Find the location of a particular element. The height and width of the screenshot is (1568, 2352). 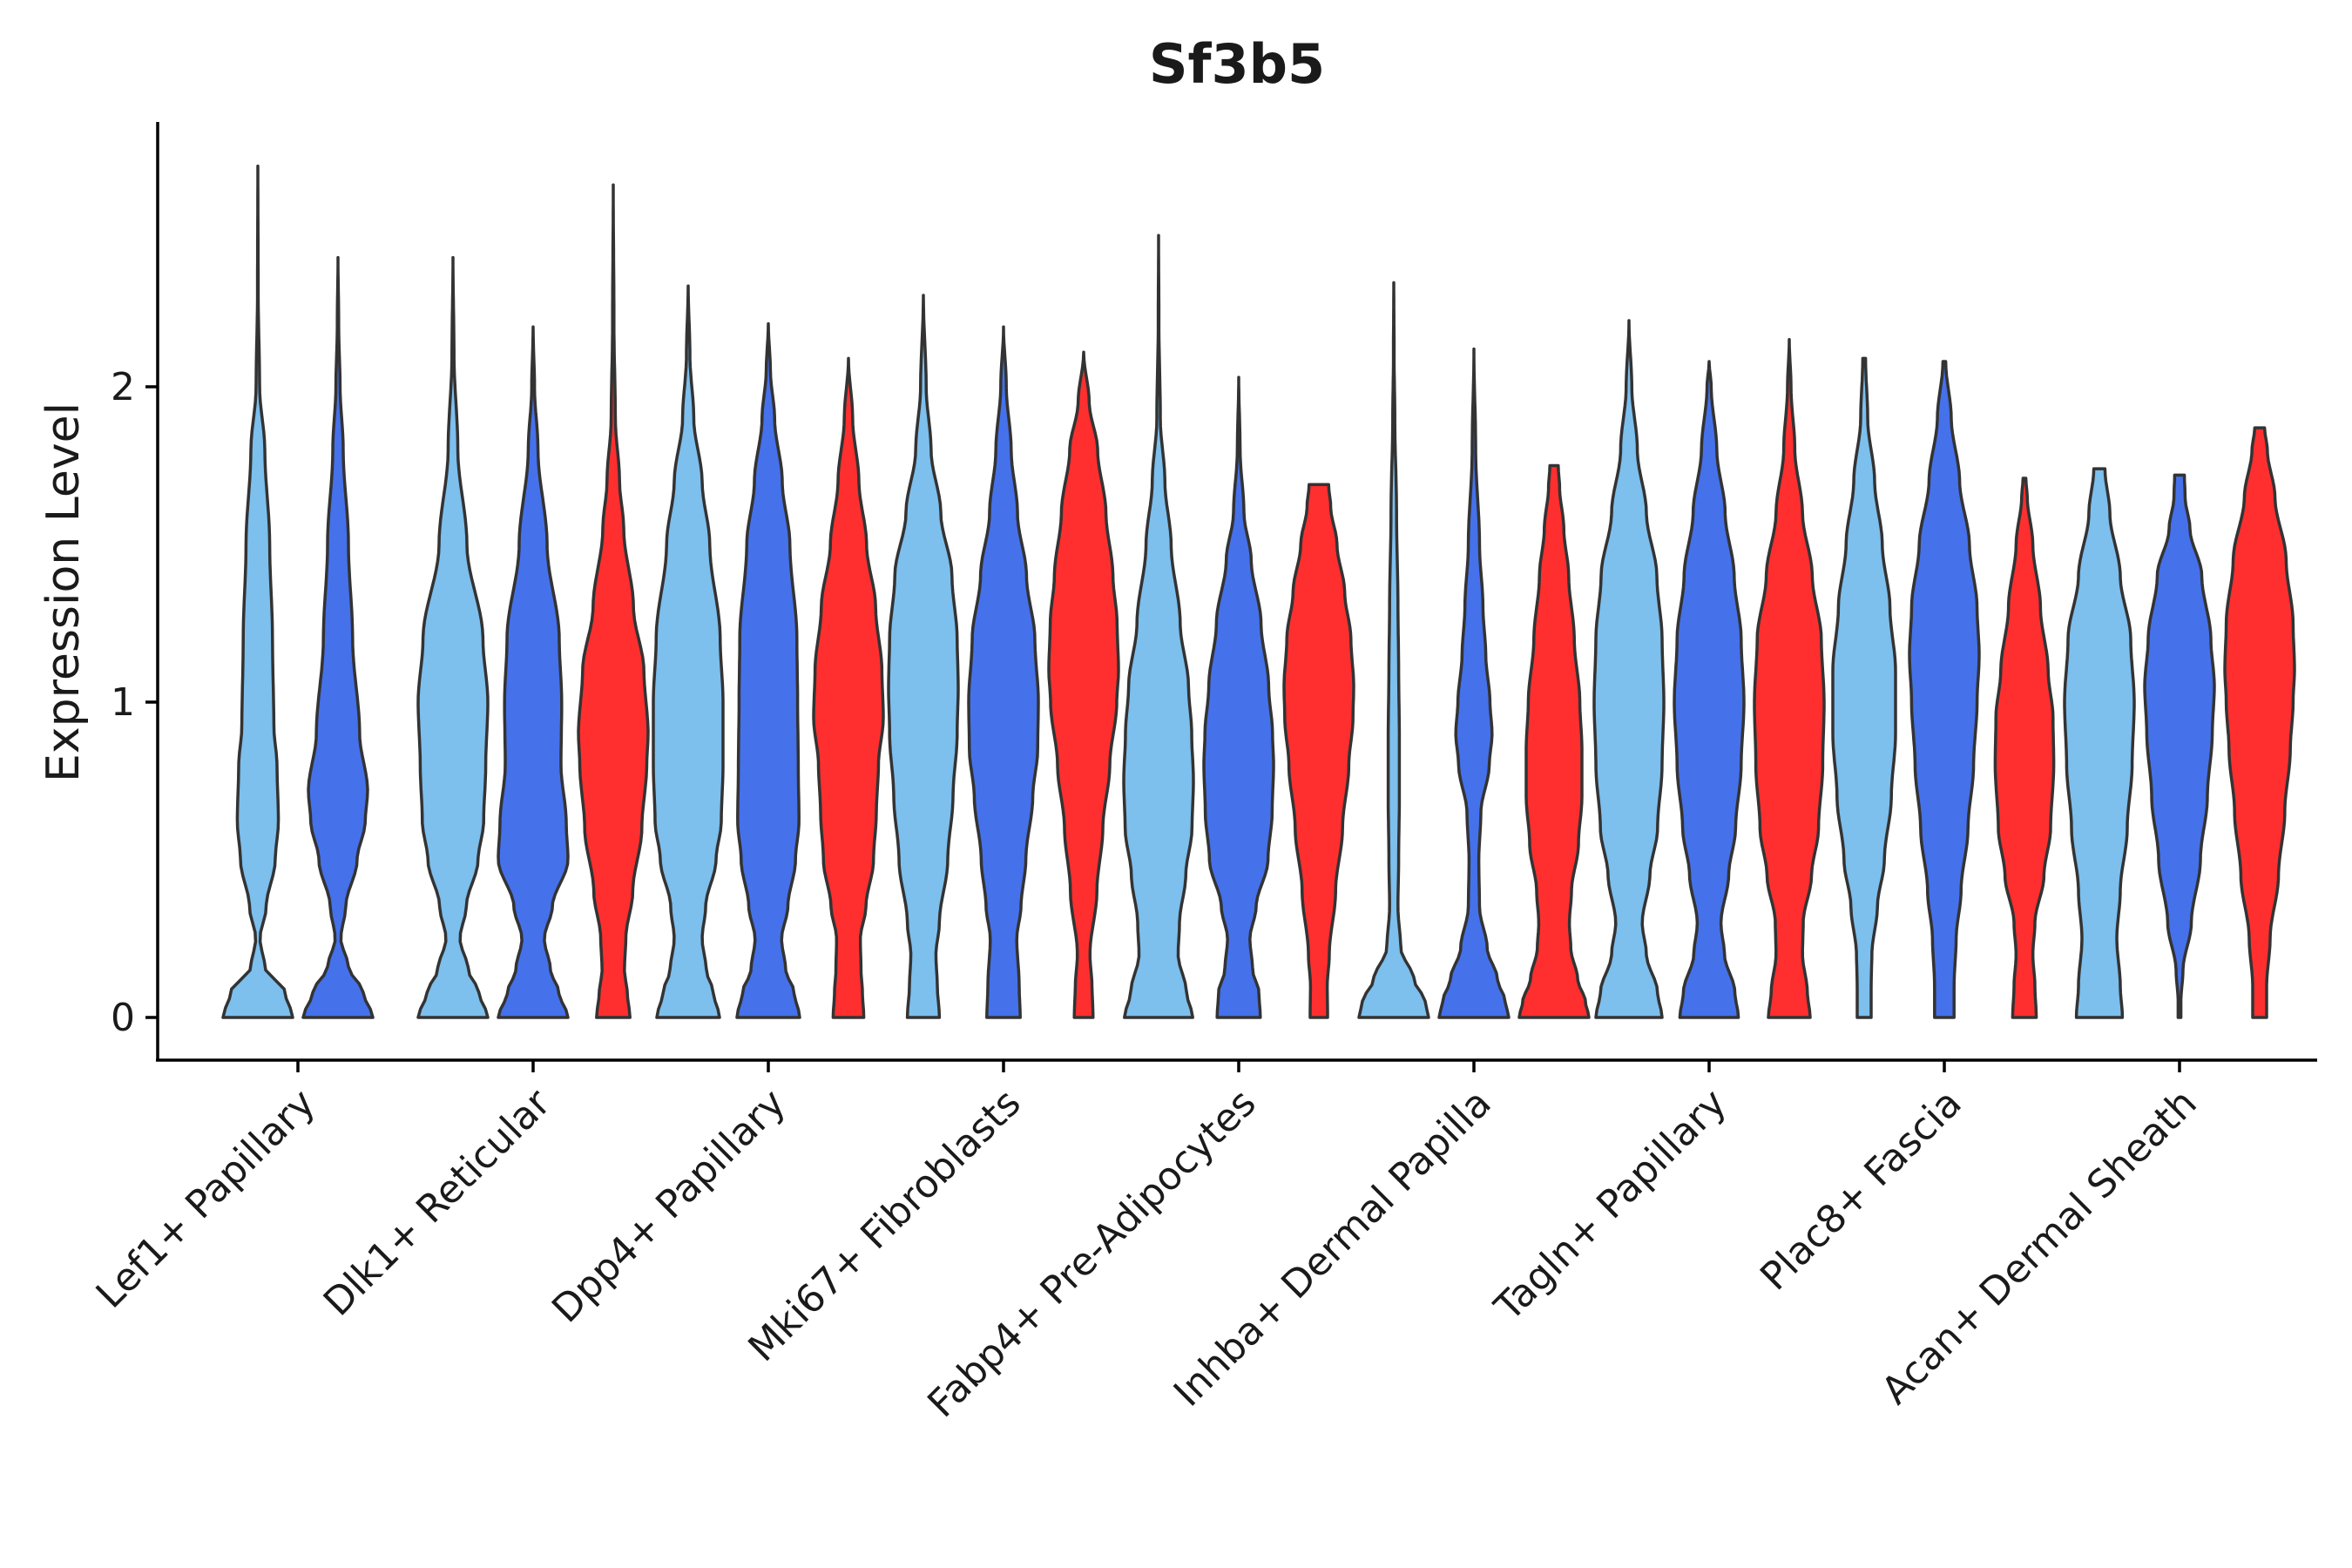

y-ticks: 0 1 2 is located at coordinates (134, 702).